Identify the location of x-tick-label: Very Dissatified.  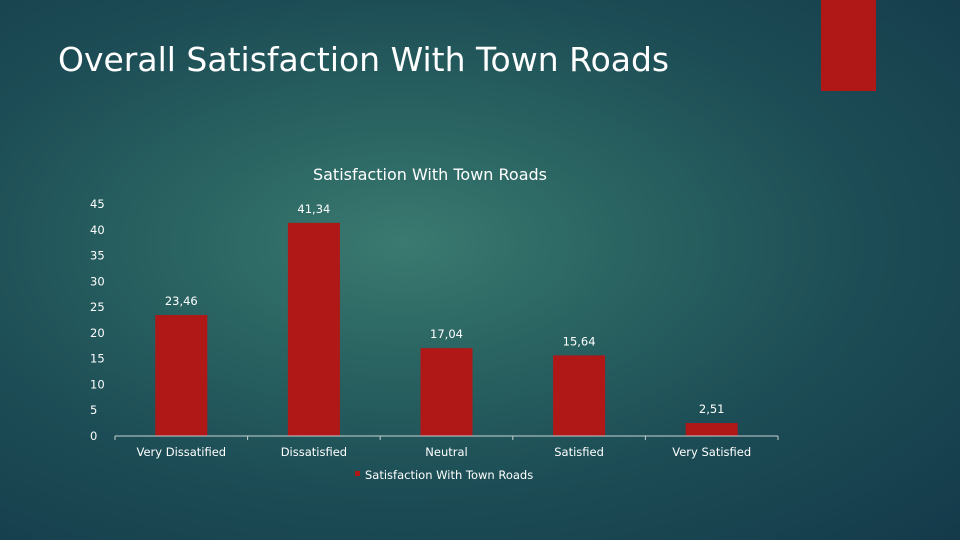
(181, 452).